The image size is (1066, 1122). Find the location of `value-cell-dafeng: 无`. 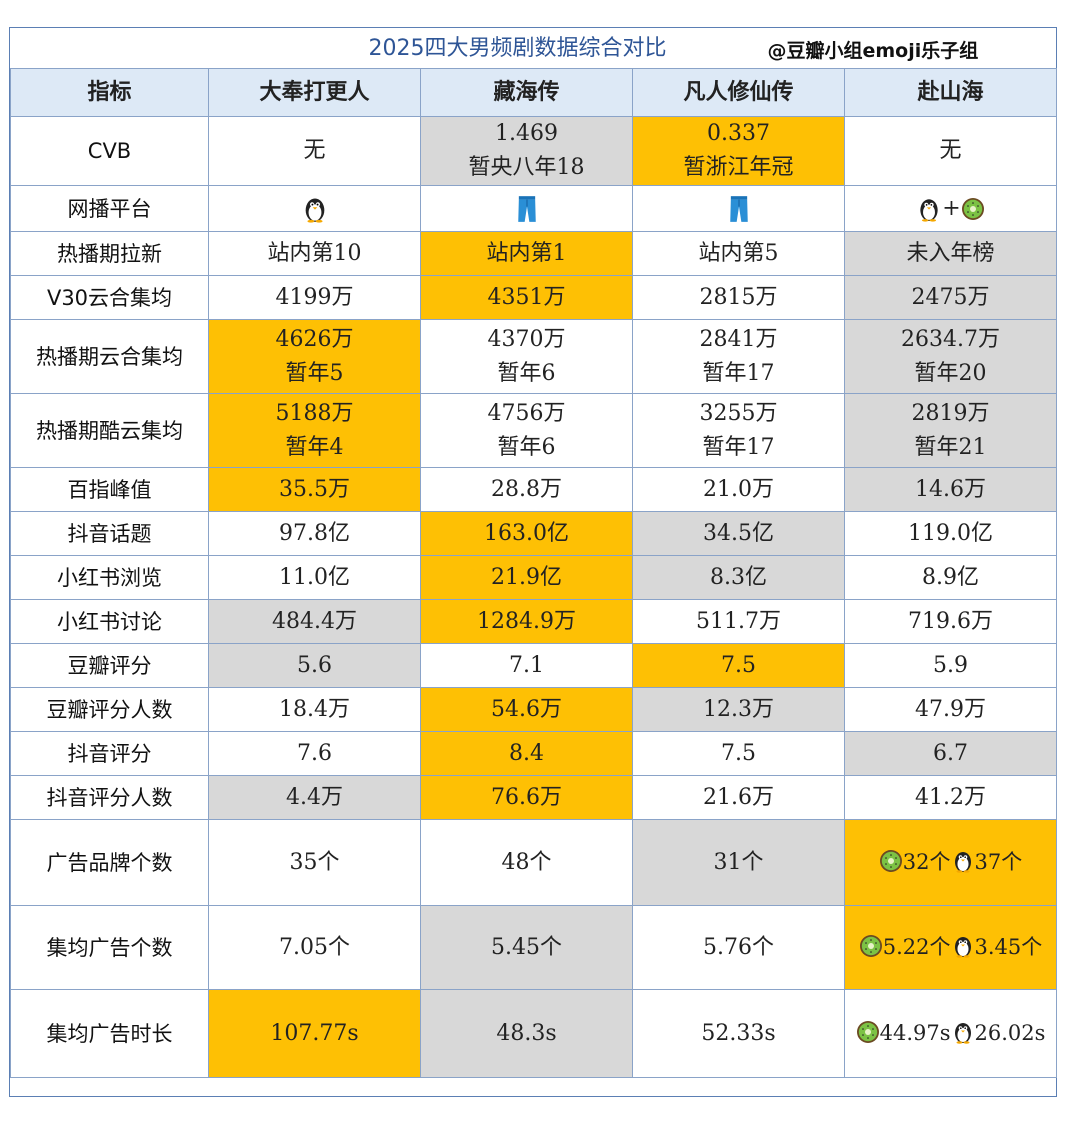

value-cell-dafeng: 无 is located at coordinates (314, 151).